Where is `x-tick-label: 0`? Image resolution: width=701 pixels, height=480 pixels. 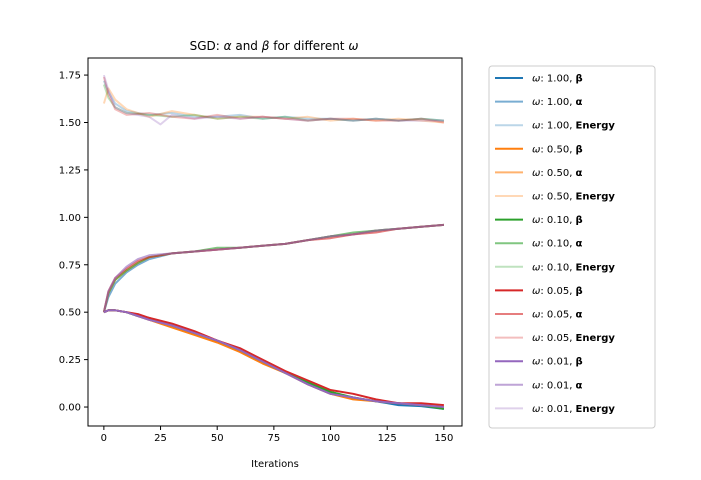
x-tick-label: 0 is located at coordinates (104, 438).